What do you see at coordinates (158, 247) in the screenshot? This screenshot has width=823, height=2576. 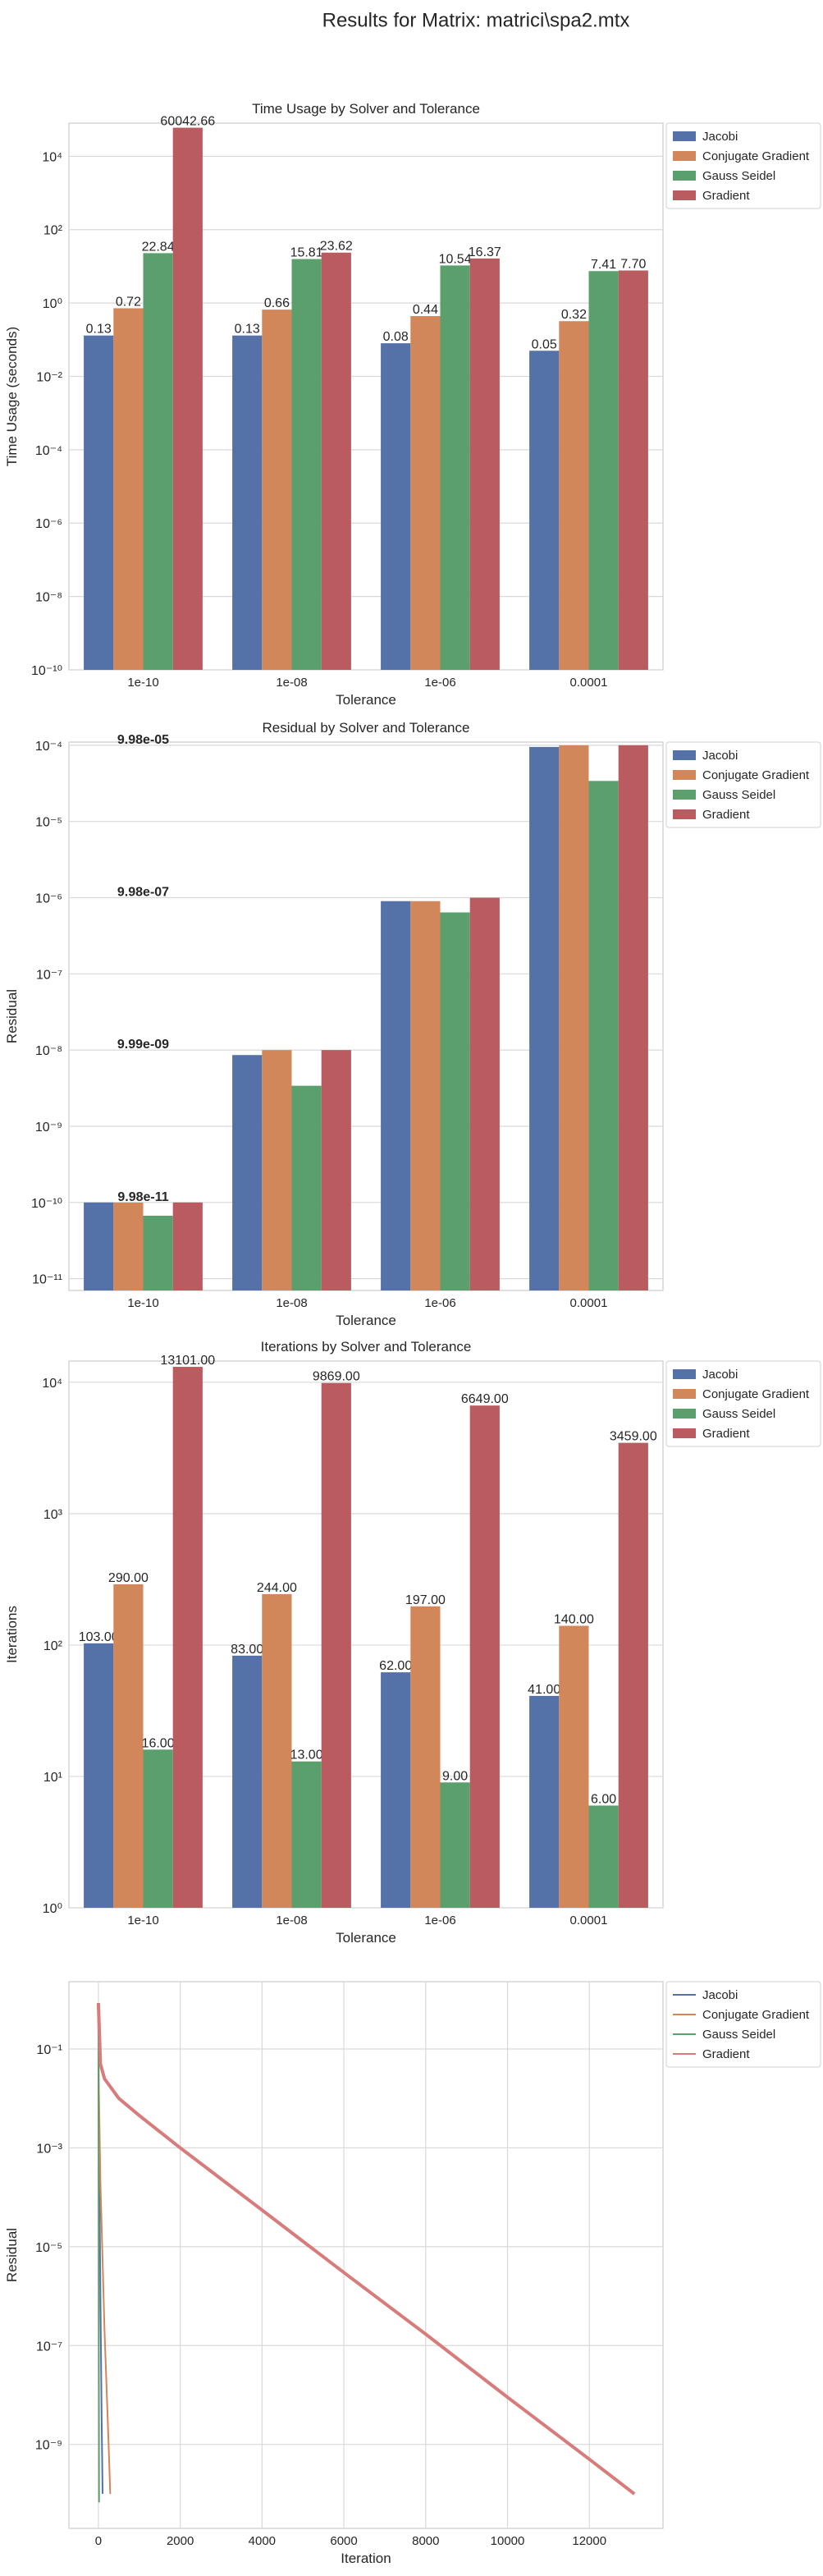 I see `value-label: 22.84` at bounding box center [158, 247].